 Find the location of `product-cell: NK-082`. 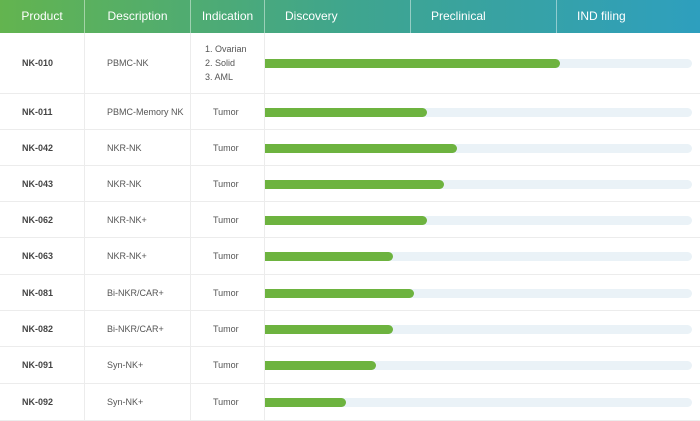

product-cell: NK-082 is located at coordinates (42, 328).